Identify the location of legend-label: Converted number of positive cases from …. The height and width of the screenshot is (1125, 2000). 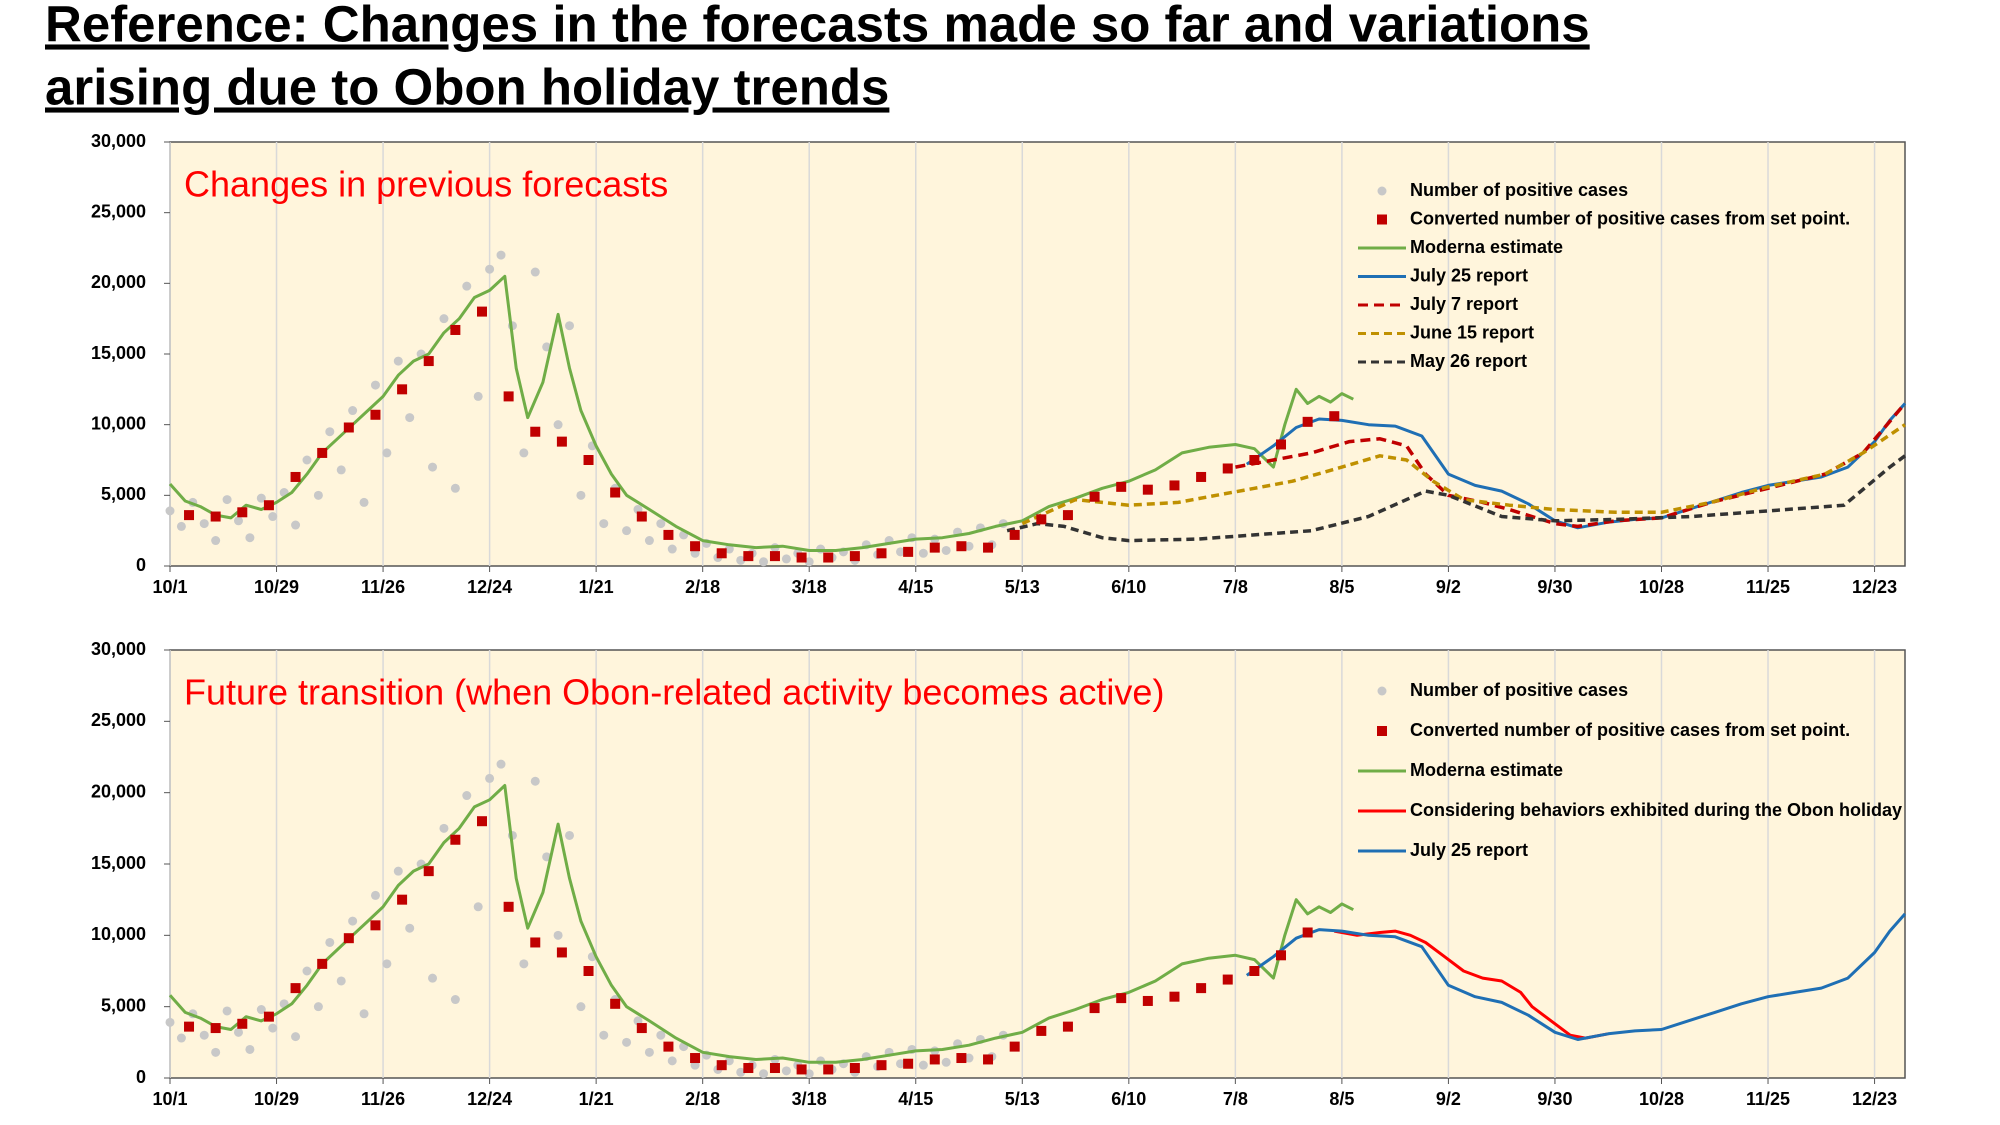
(1630, 218).